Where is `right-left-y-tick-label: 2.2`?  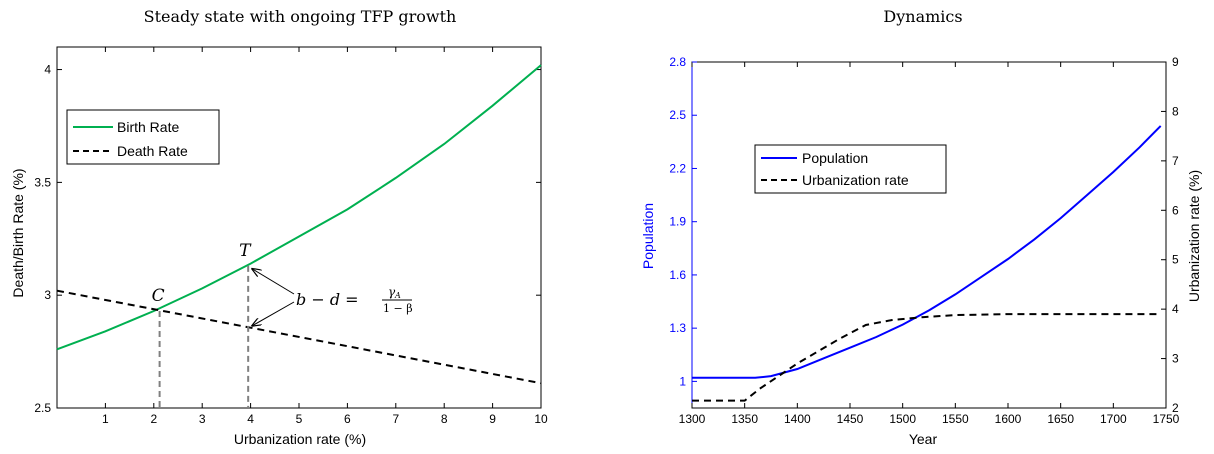 right-left-y-tick-label: 2.2 is located at coordinates (677, 168).